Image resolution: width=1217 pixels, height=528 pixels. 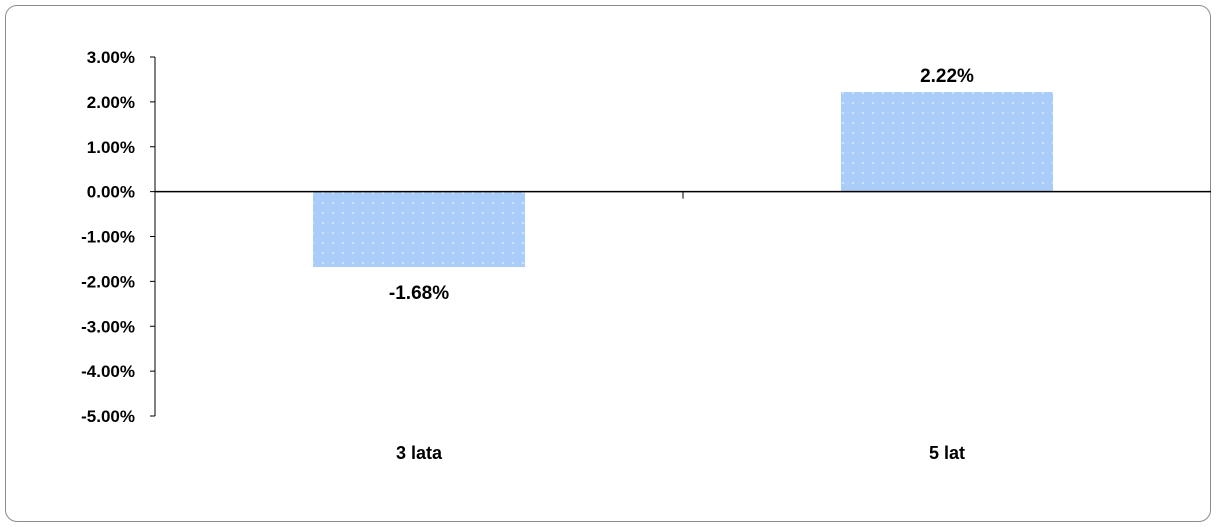 What do you see at coordinates (111, 57) in the screenshot?
I see `y-tick-label: 3.00%` at bounding box center [111, 57].